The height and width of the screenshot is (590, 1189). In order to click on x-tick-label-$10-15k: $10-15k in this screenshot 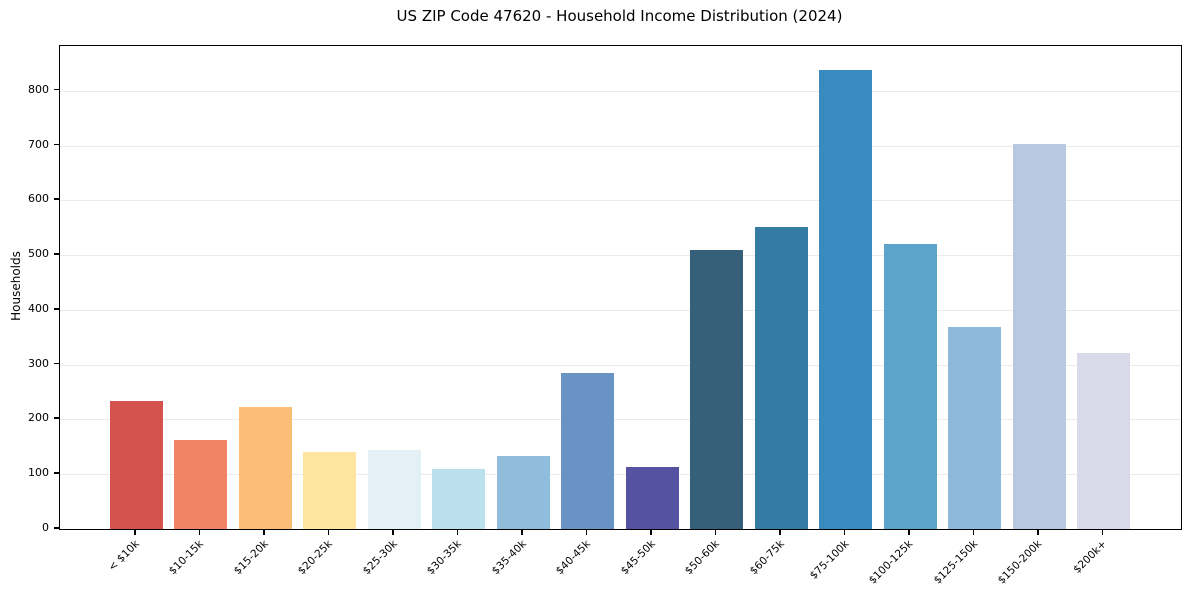, I will do `click(186, 558)`.